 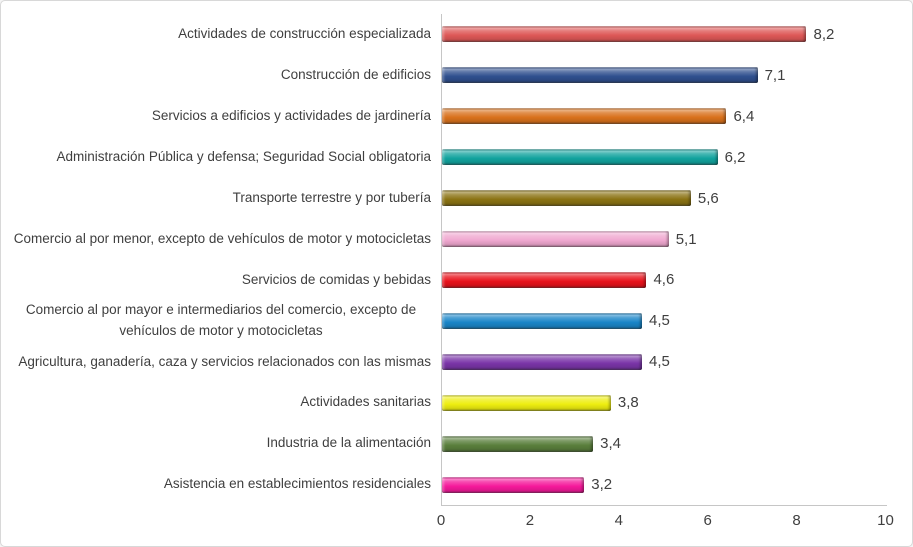 What do you see at coordinates (530, 520) in the screenshot?
I see `x-tick-label: 2` at bounding box center [530, 520].